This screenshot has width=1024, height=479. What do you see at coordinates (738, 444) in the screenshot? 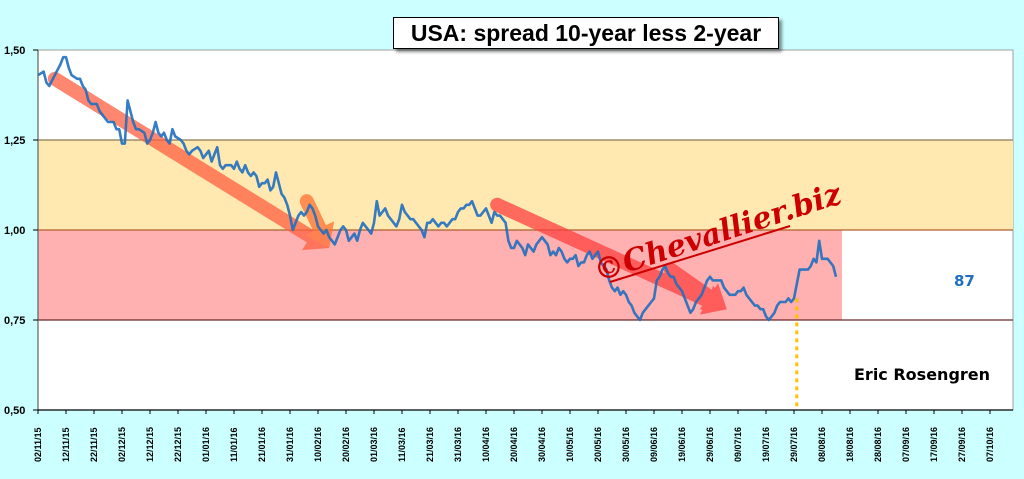
I see `x-tick-label: 09/07/16` at bounding box center [738, 444].